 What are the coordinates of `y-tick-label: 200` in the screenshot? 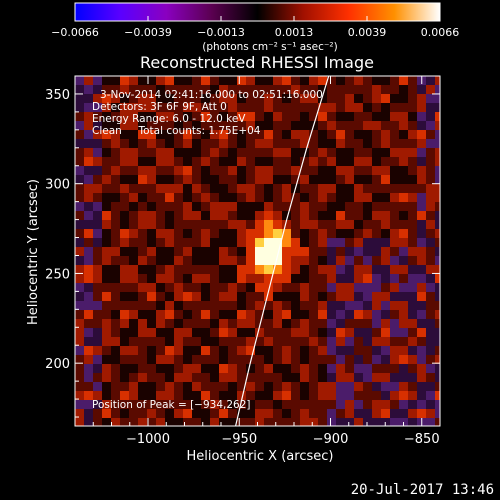 It's located at (57, 364).